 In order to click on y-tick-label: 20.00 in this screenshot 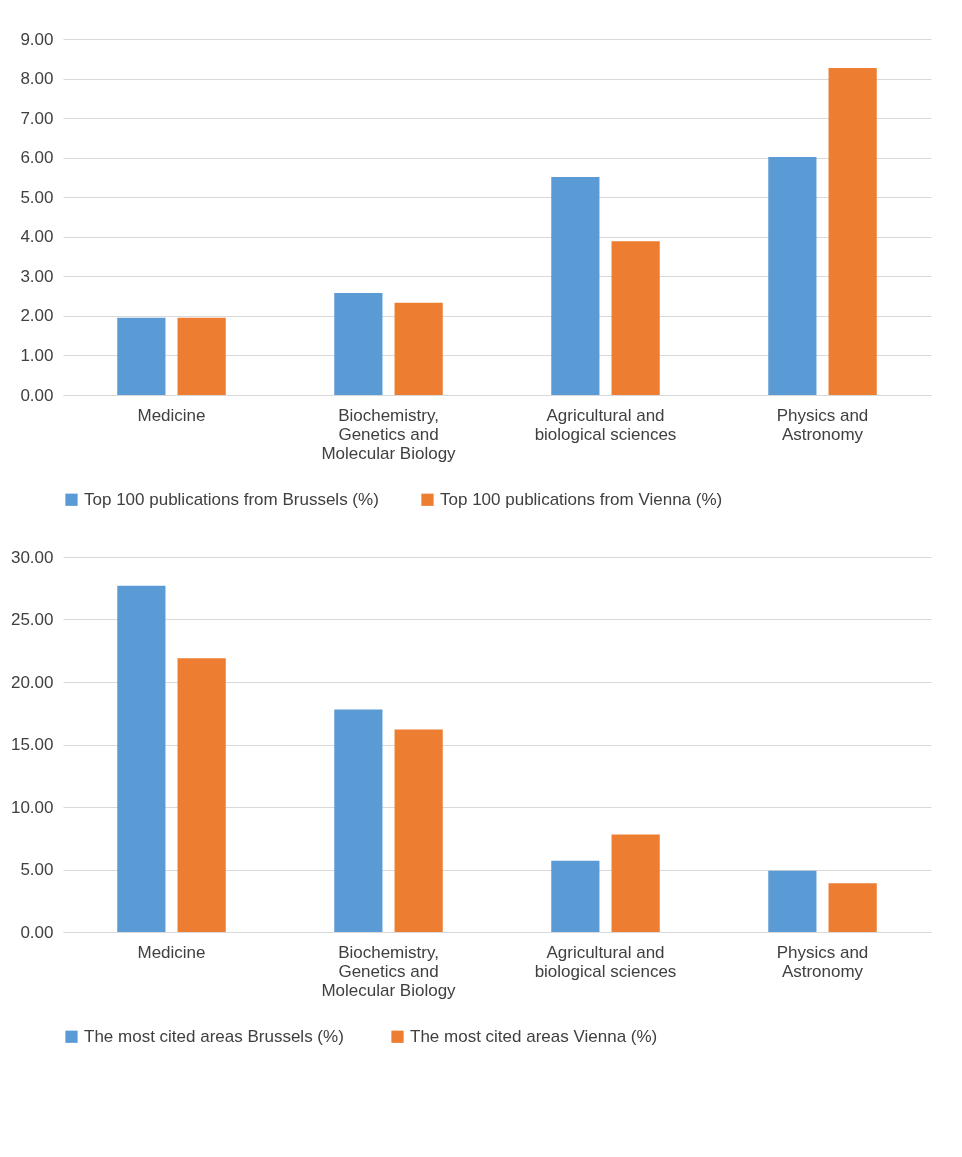, I will do `click(32, 682)`.